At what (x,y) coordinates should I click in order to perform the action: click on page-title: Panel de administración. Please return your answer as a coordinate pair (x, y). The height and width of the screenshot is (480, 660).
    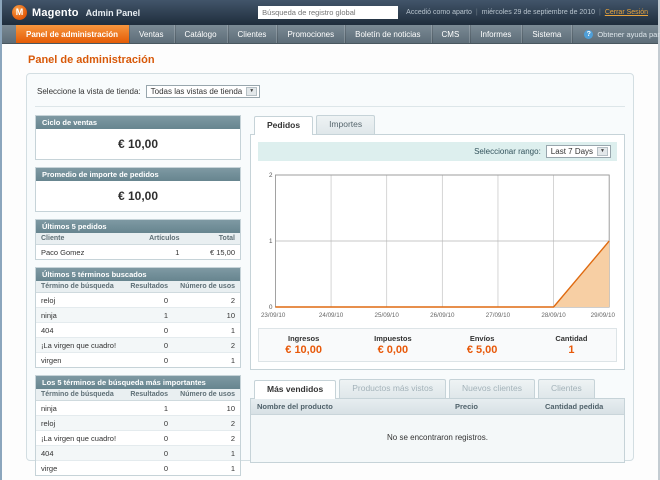
    Looking at the image, I should click on (91, 60).